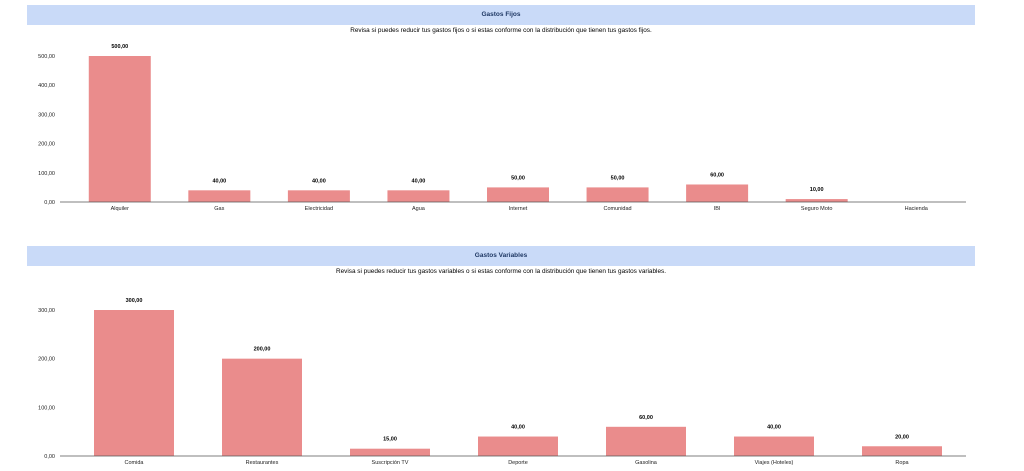  Describe the element at coordinates (717, 209) in the screenshot. I see `x-tick-label: IBI` at that location.